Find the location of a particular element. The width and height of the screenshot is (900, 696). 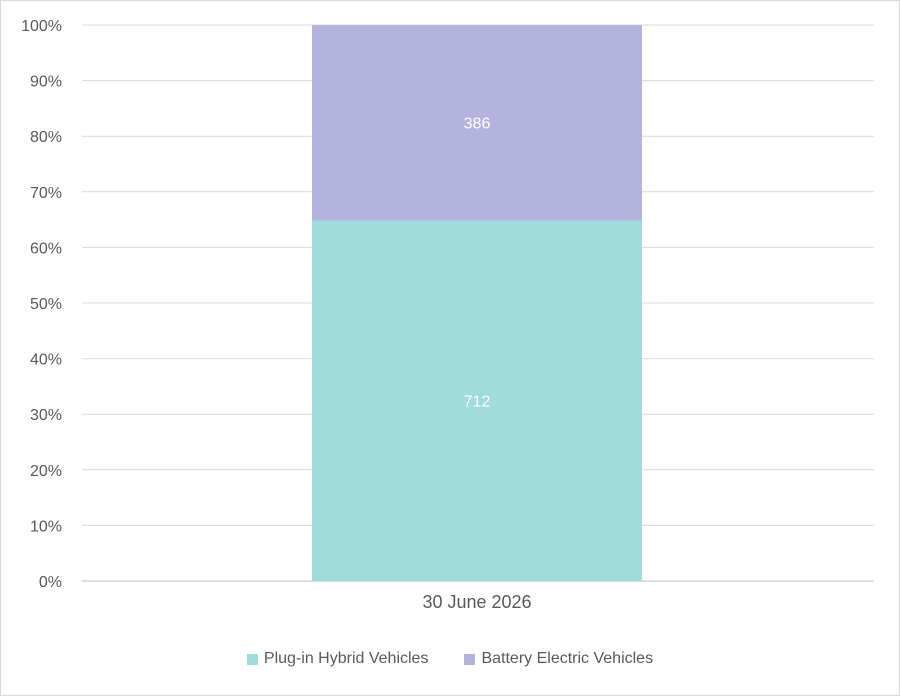

y-tick-label: 90% is located at coordinates (46, 82).